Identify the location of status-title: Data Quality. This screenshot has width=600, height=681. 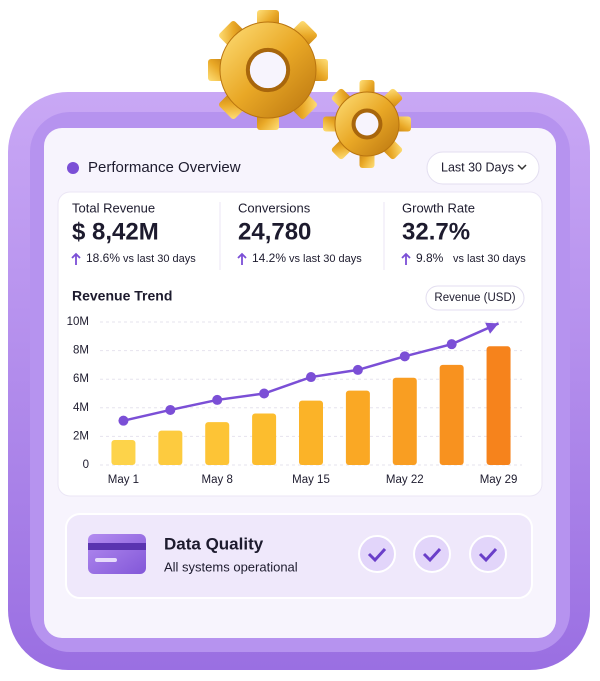
(214, 543).